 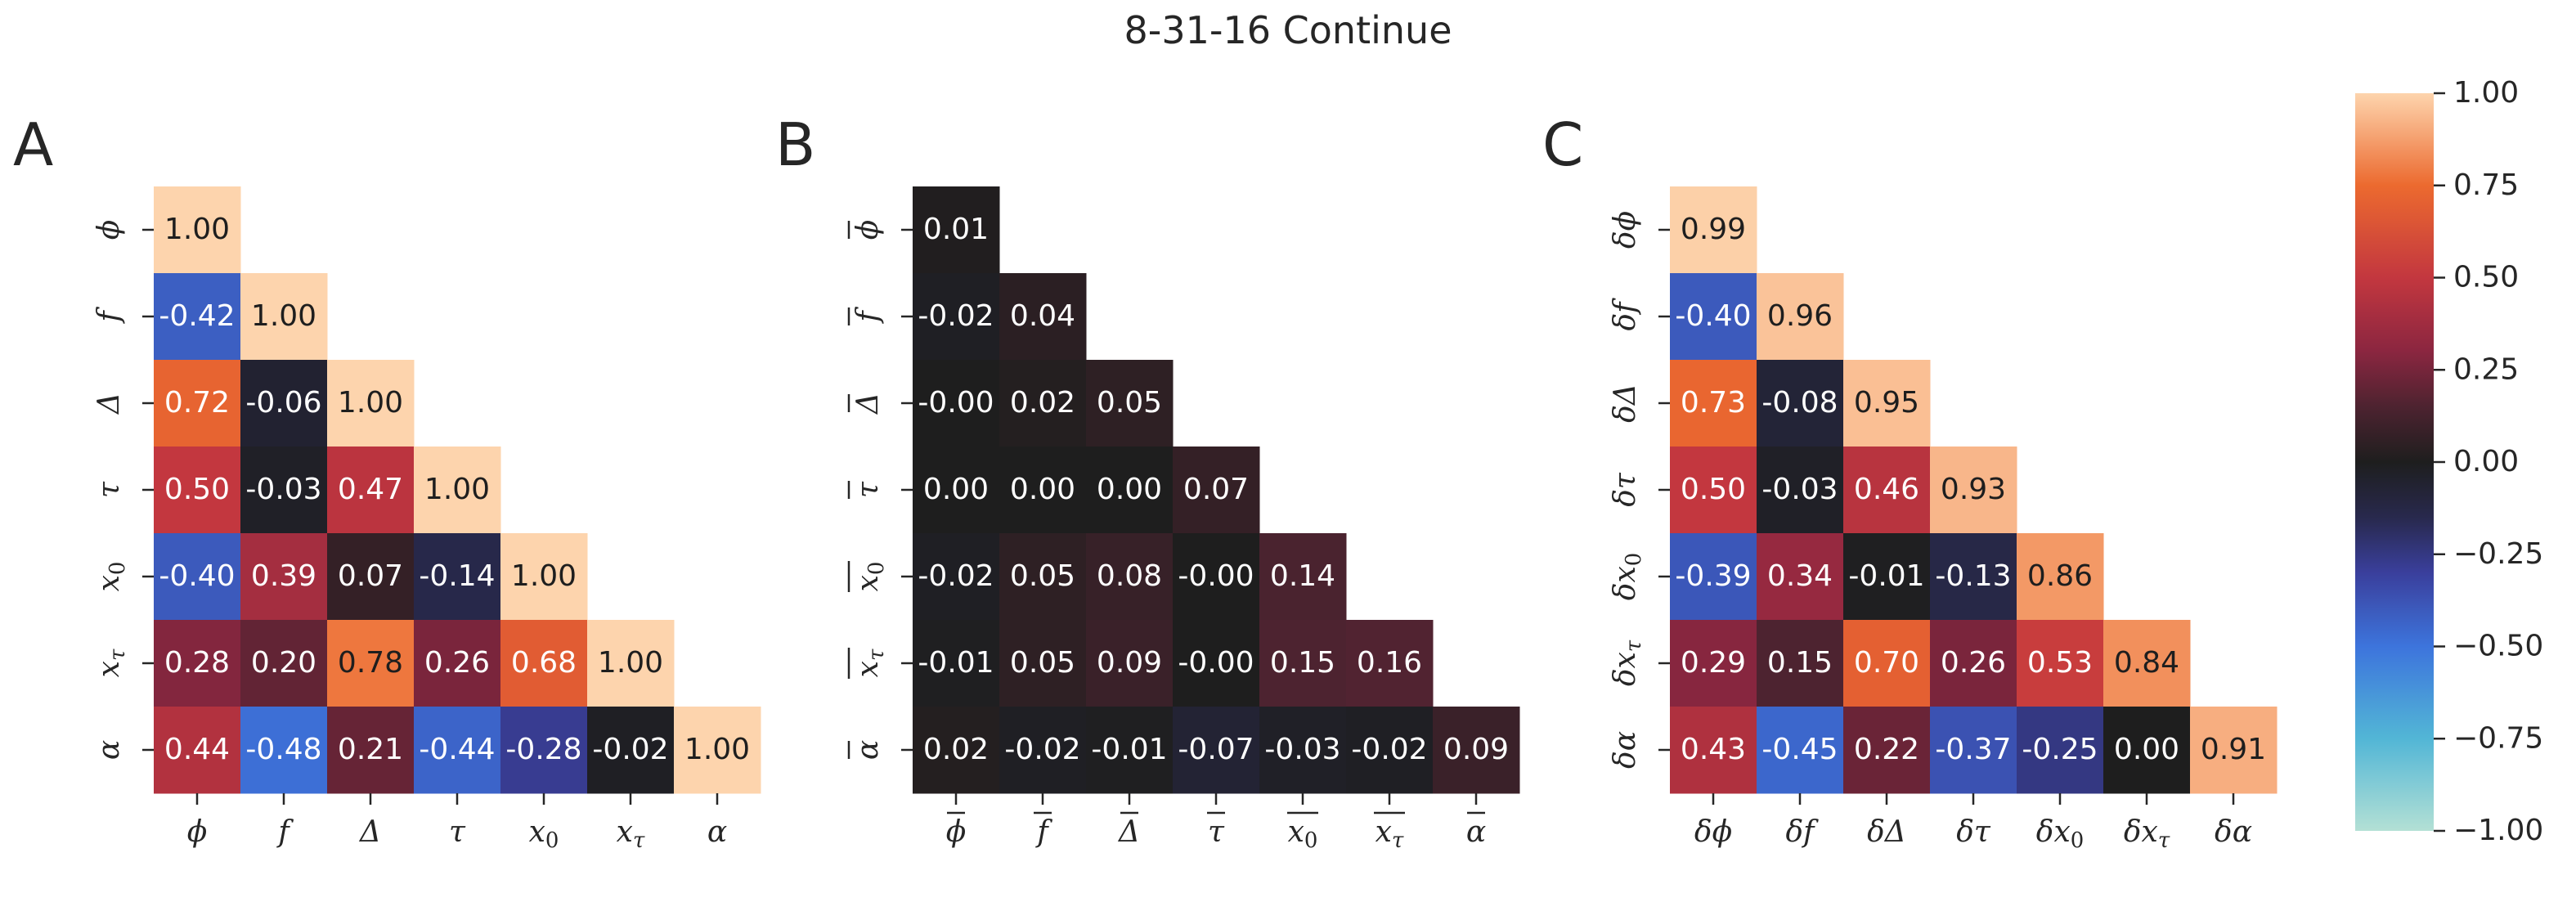 I want to click on cell-value-label-c-r5-c0: 0.29, so click(x=1713, y=663).